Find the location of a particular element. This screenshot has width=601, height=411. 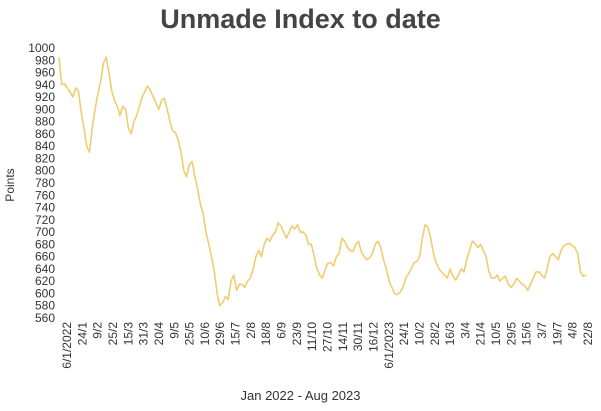

x-tick-label: 9/5 is located at coordinates (174, 330).